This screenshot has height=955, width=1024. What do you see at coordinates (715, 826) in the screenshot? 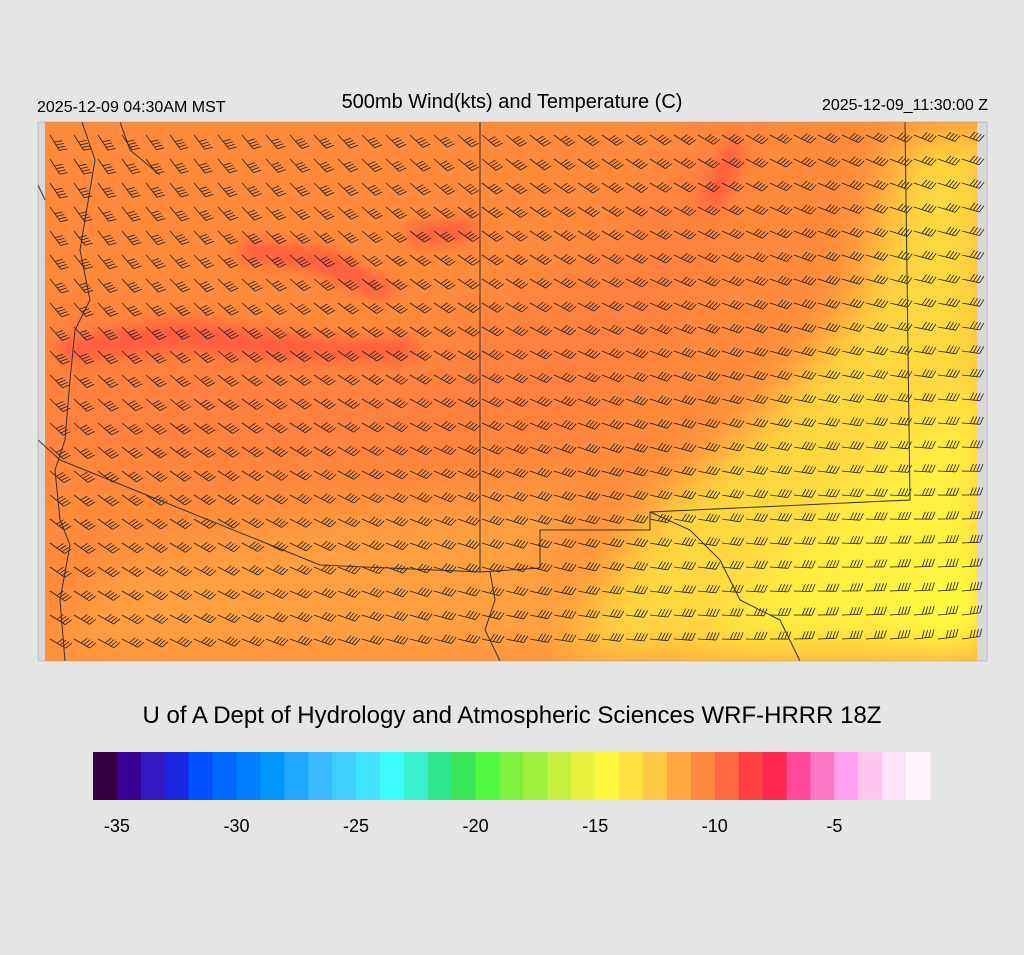
I see `colorbar-tick-label: -10` at bounding box center [715, 826].